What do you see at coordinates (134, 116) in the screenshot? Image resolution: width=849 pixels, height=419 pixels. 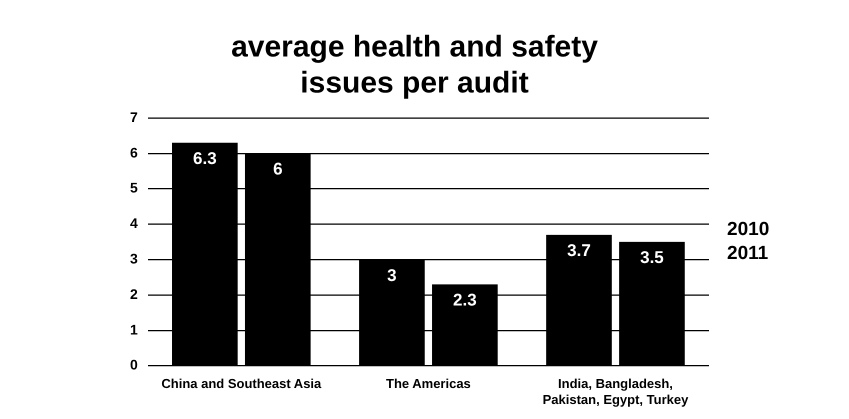 I see `y-tick-label: 7` at bounding box center [134, 116].